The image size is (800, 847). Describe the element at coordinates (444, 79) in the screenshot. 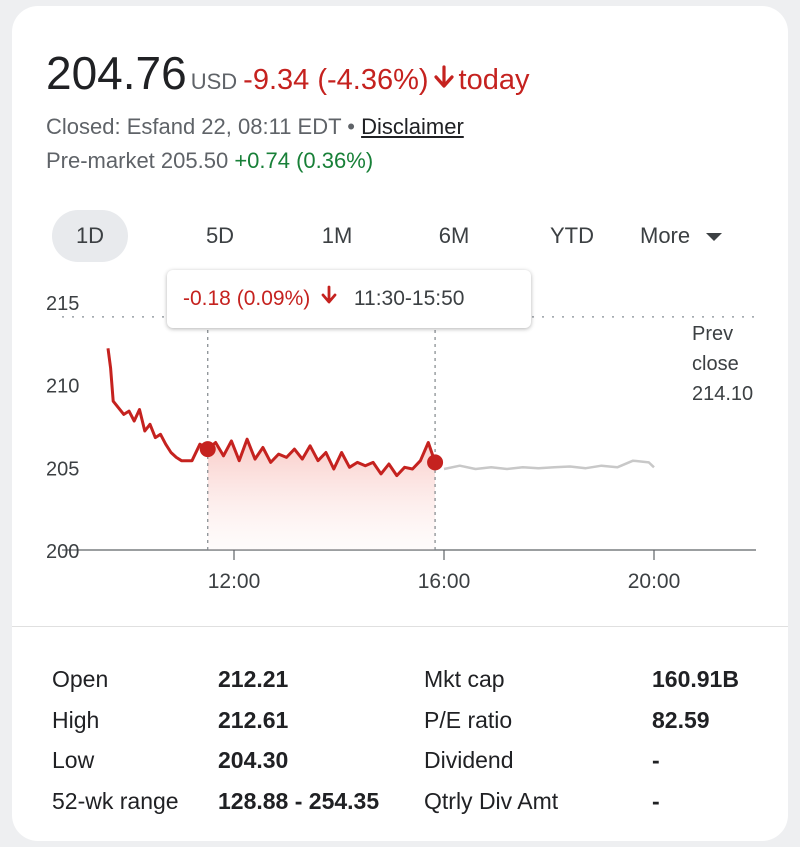

I see `arrow-down-icon` at that location.